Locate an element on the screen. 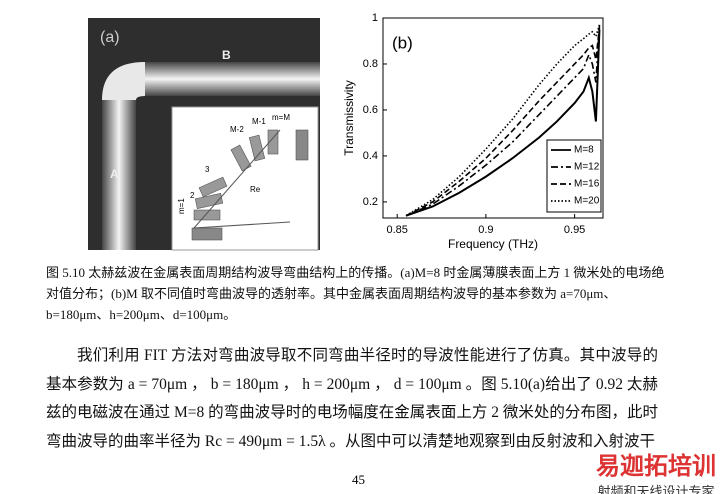 This screenshot has width=724, height=494. inset is located at coordinates (245, 178).